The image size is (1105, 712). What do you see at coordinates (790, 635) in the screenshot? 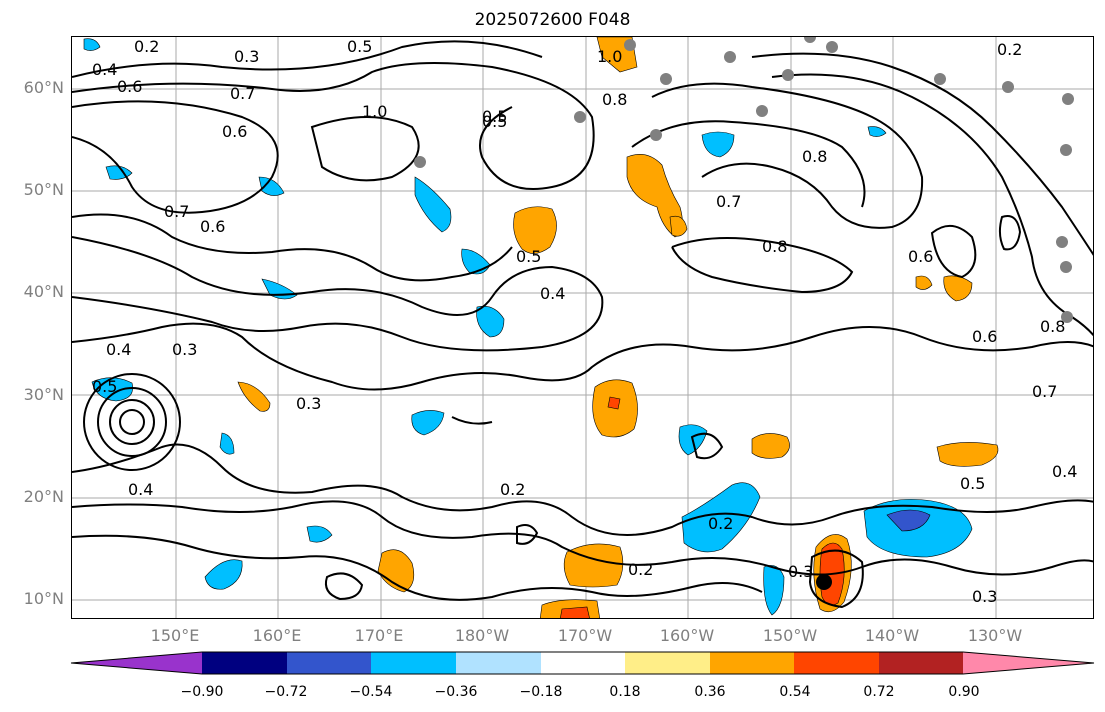
I see `lon-label-150w: 150°W` at bounding box center [790, 635].